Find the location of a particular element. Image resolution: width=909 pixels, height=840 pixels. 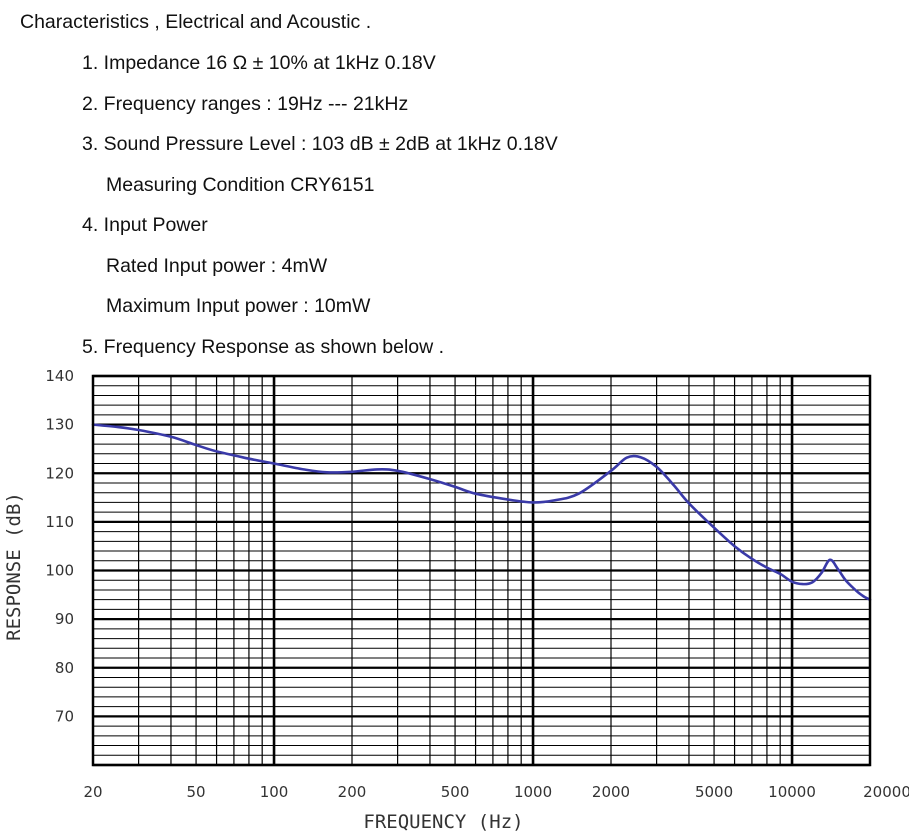

x-tick-label: 2000 is located at coordinates (611, 792).